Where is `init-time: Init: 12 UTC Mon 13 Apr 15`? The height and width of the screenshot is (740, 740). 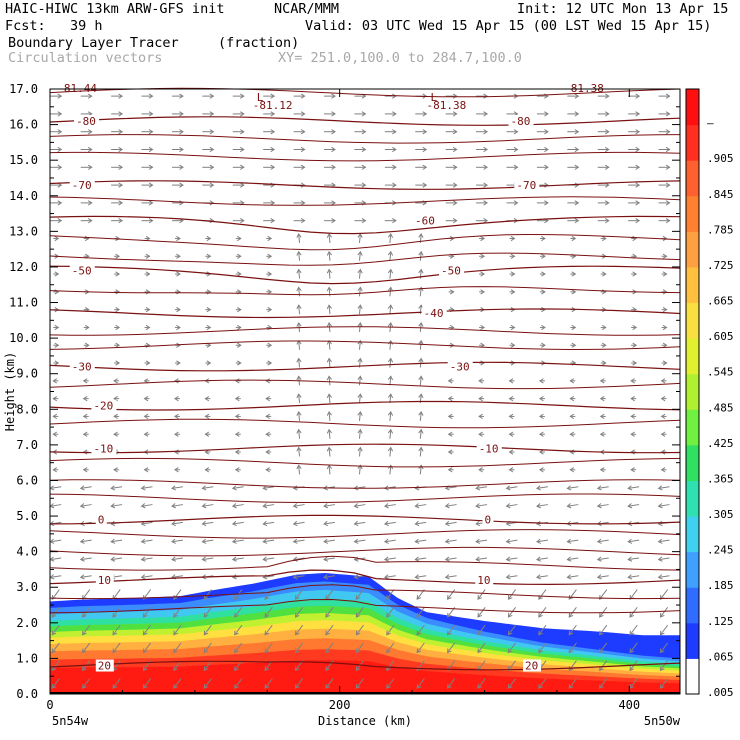
init-time: Init: 12 UTC Mon 13 Apr 15 is located at coordinates (623, 9).